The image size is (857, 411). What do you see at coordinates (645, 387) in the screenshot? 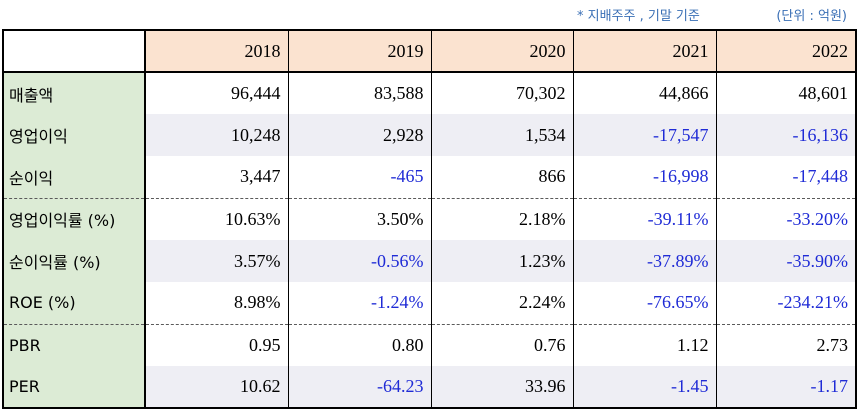
I see `table-cell: -1.45` at bounding box center [645, 387].